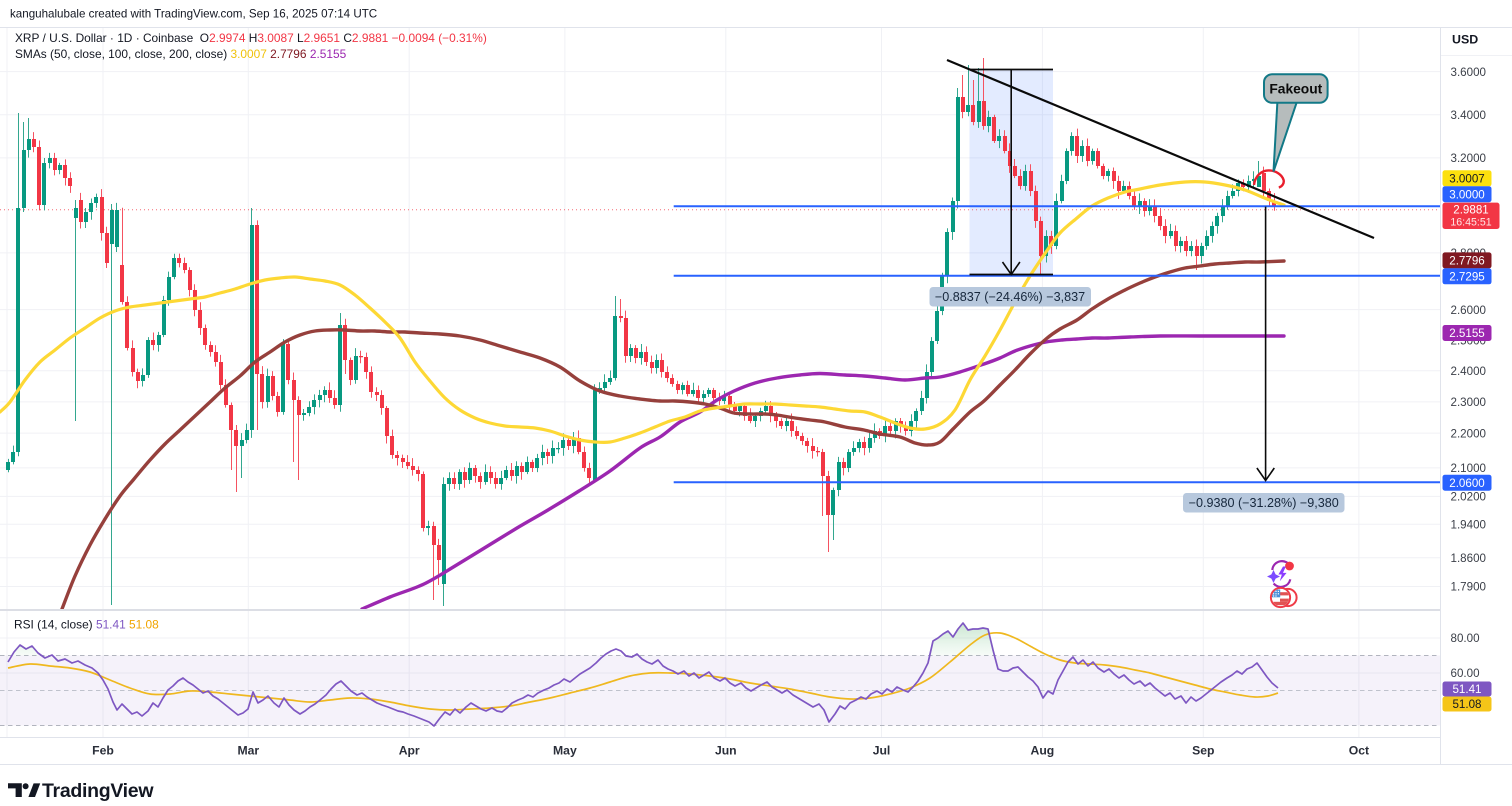 The image size is (1512, 806). Describe the element at coordinates (1465, 638) in the screenshot. I see `svg-text: 80.00` at that location.